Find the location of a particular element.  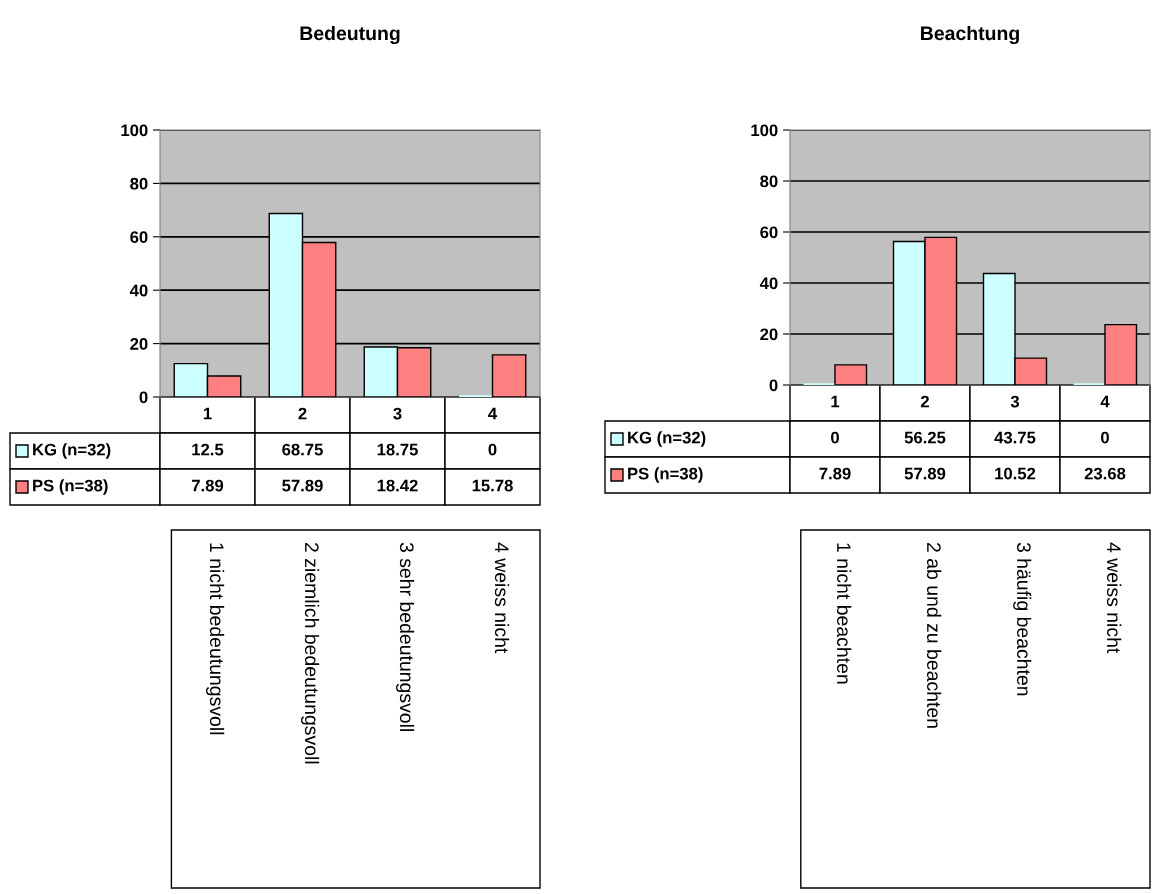

text: 2 ziemlich bedeutungsvoll is located at coordinates (310, 653).